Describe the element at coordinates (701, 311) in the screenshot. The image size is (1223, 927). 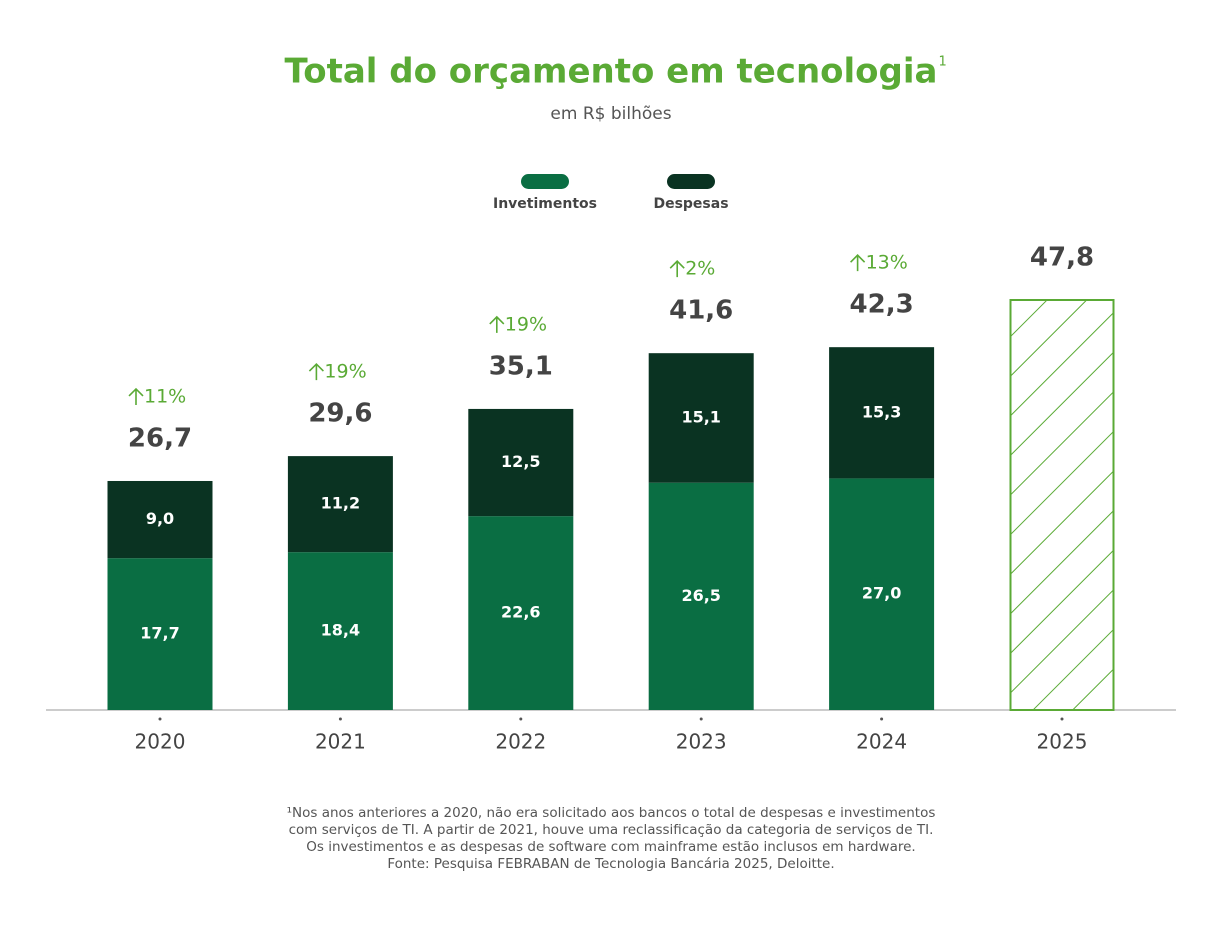
I see `total-label: 41,6` at that location.